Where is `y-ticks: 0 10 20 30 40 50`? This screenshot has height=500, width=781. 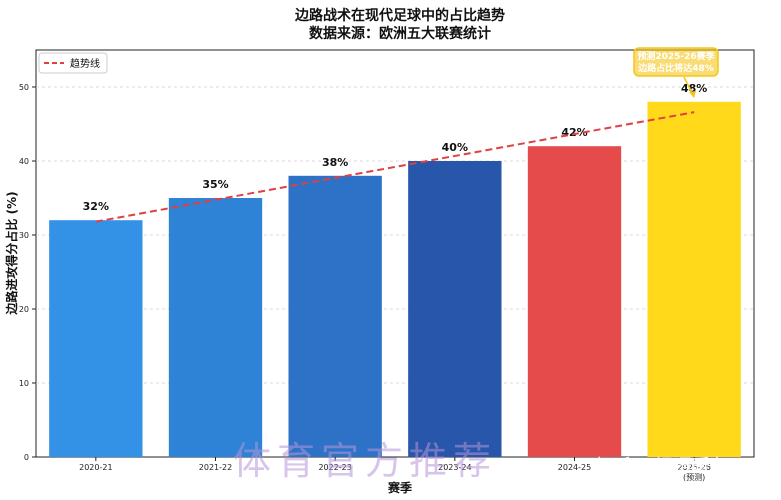 y-ticks: 0 10 20 30 40 50 is located at coordinates (27, 272).